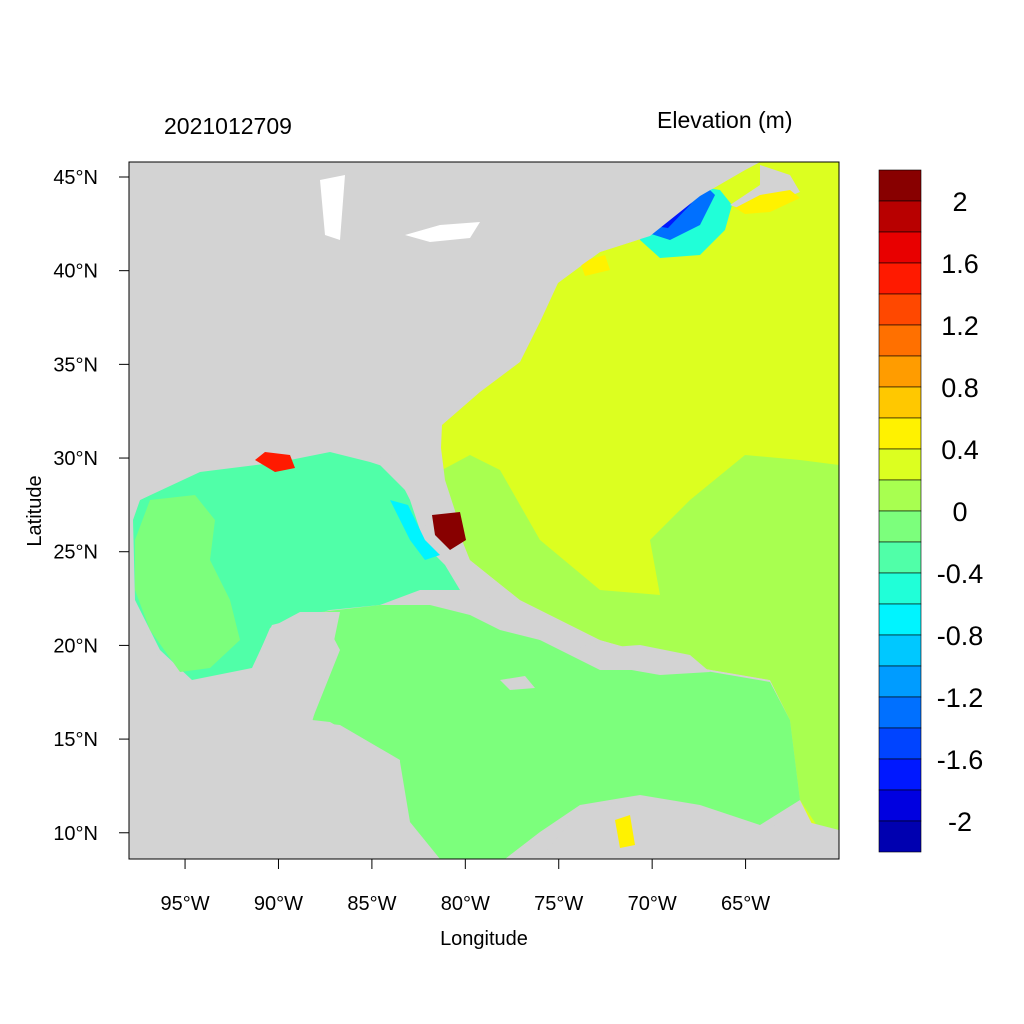 This screenshot has height=1024, width=1024. What do you see at coordinates (275, 462) in the screenshot?
I see `louisiana-surge` at bounding box center [275, 462].